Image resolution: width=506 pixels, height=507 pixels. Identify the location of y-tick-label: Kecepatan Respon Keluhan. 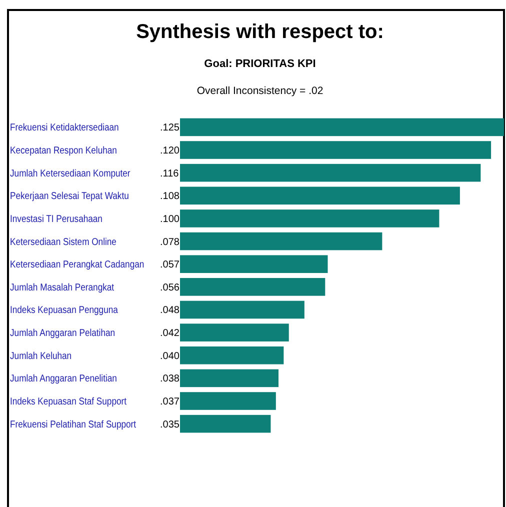
(63, 150).